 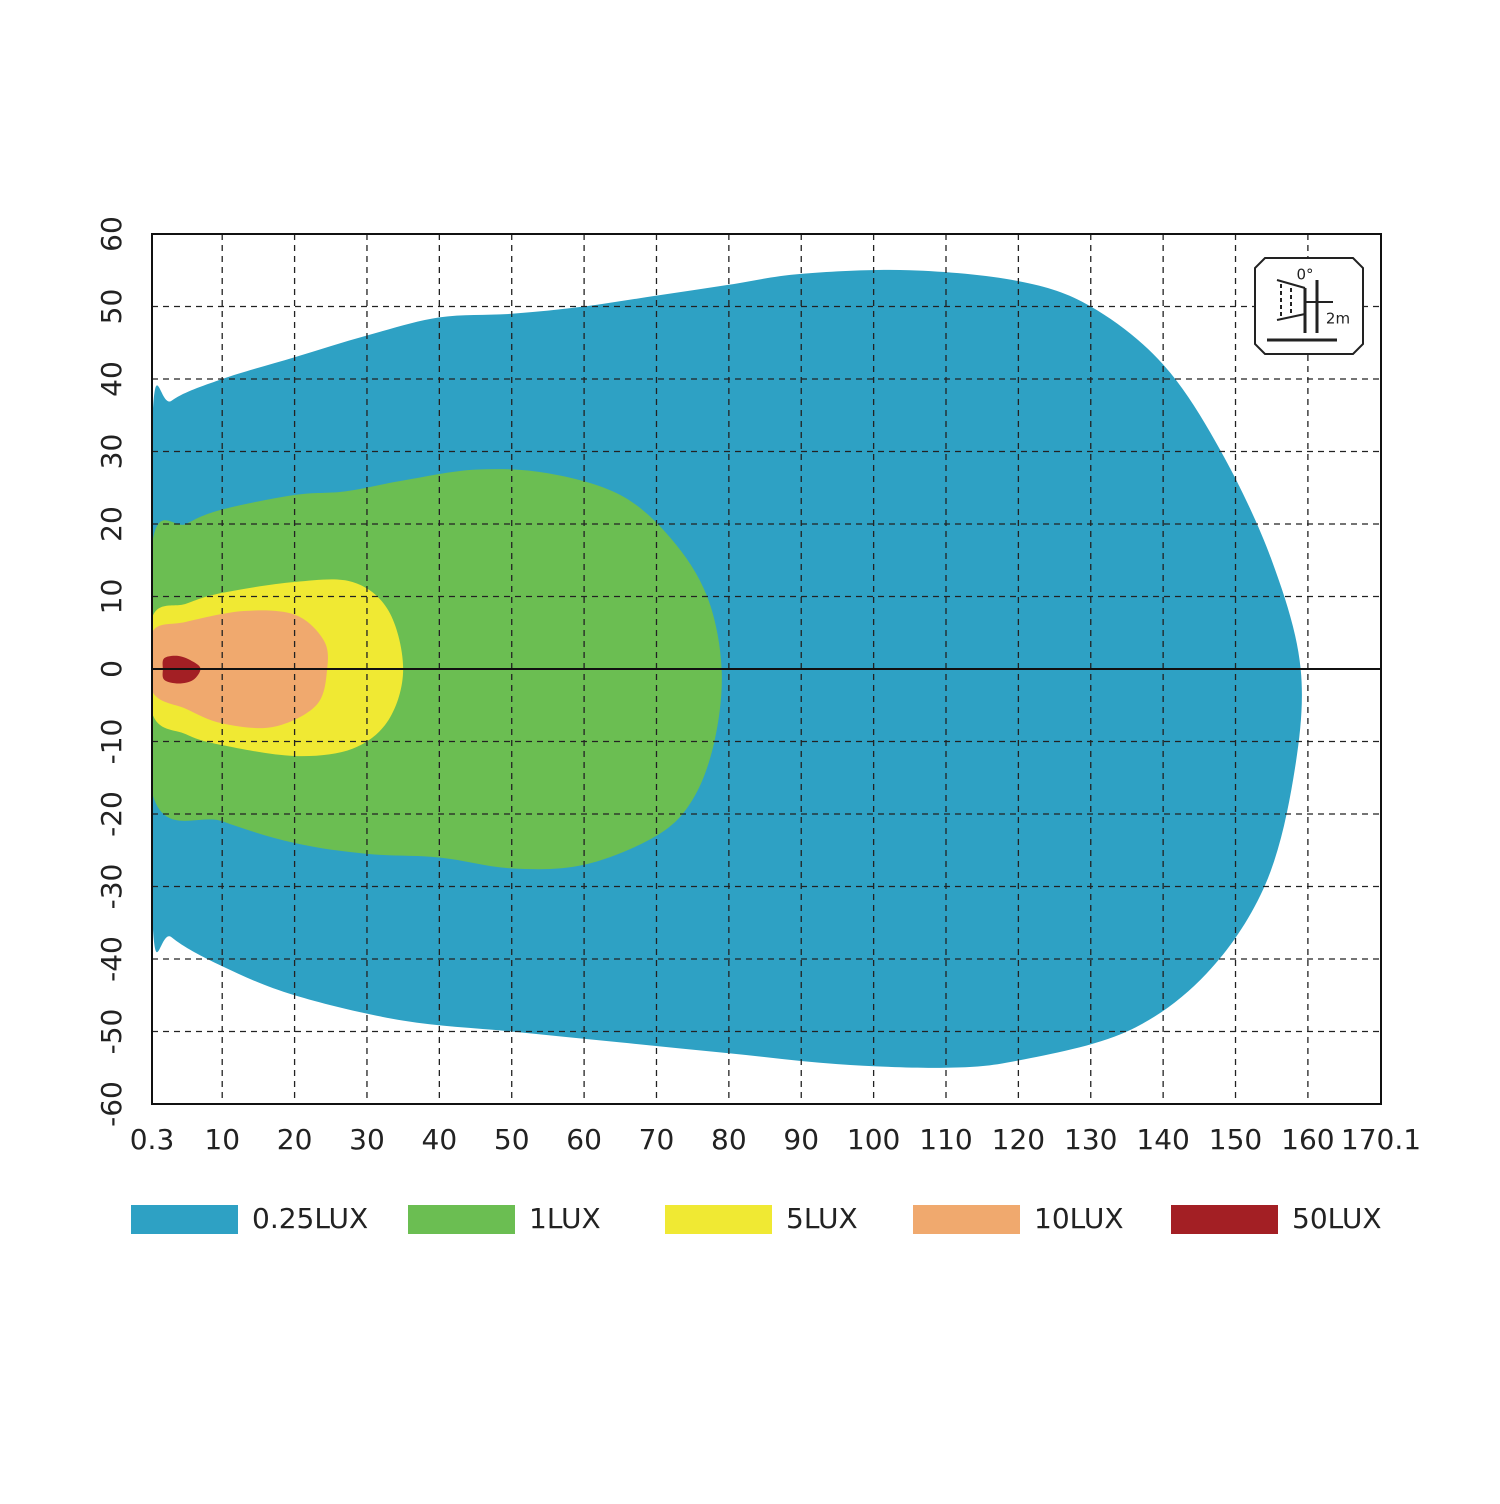 I want to click on x-tick-label: 10, so click(x=222, y=1139).